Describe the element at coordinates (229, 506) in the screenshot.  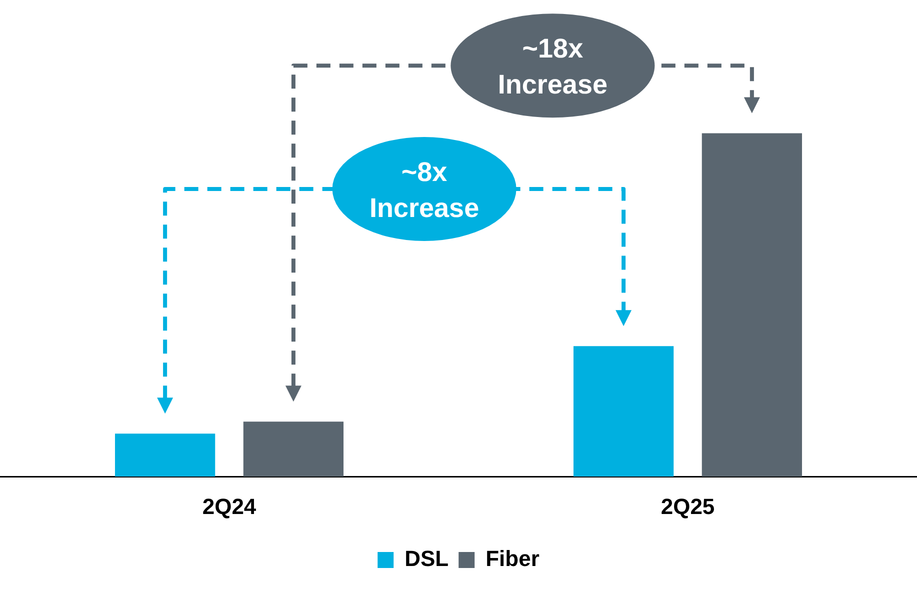
I see `x-tick-label: 2Q24` at that location.